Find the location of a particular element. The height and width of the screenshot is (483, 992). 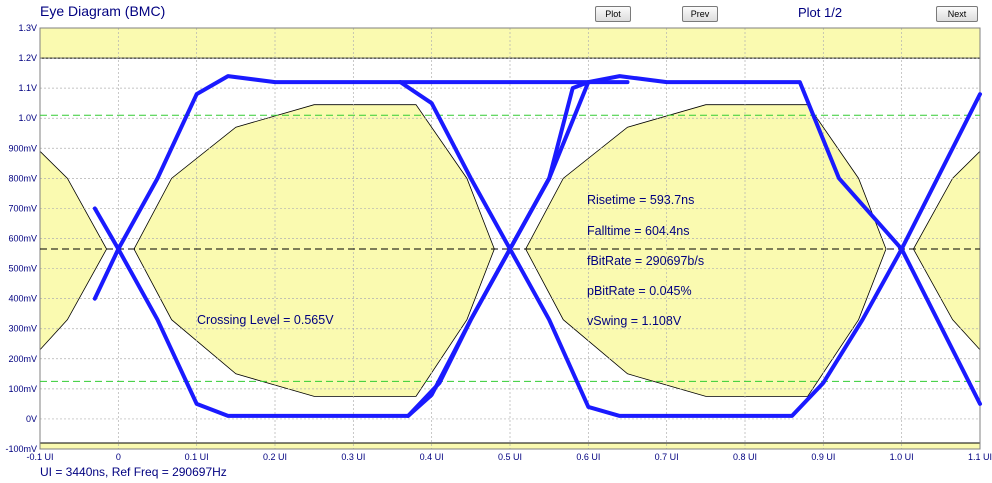

x-tick-label: 0.5 UI is located at coordinates (510, 457).